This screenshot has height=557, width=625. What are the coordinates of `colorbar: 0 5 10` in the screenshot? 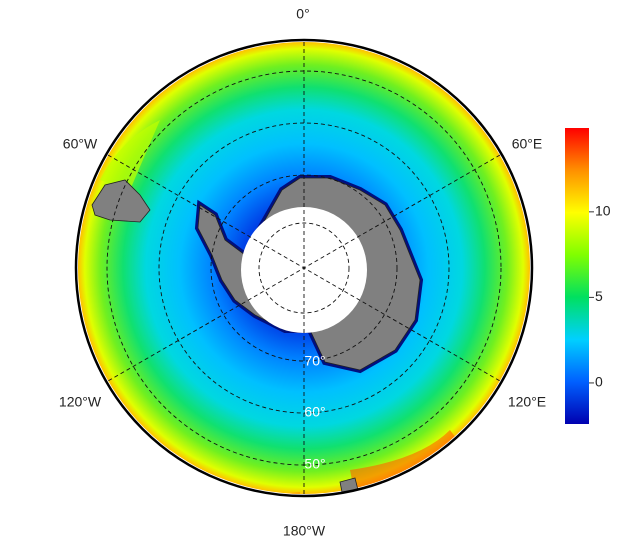 It's located at (588, 276).